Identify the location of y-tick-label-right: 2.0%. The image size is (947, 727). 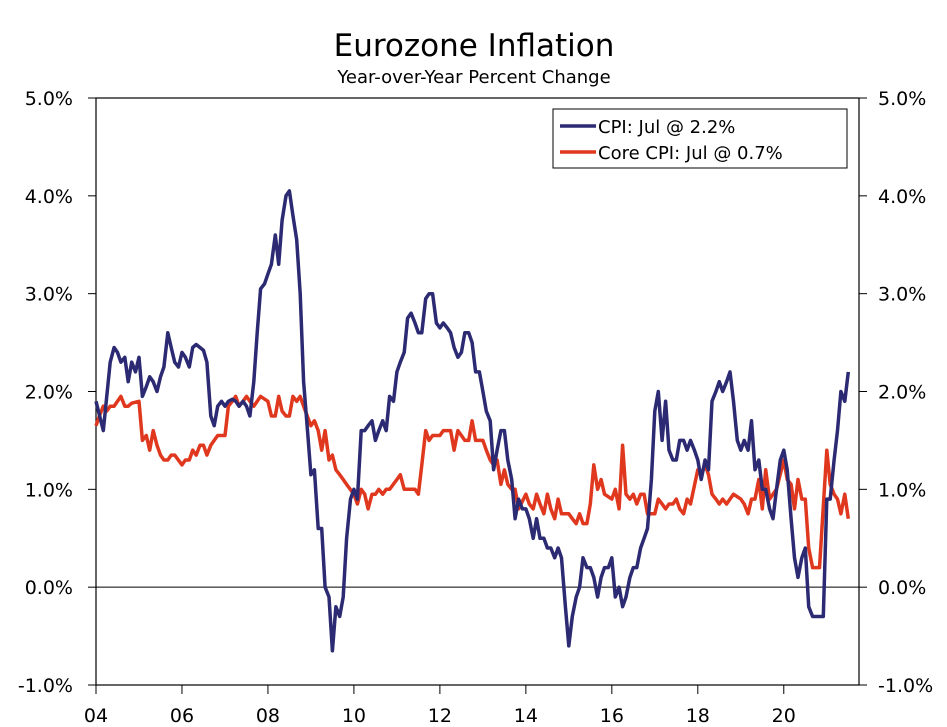
(902, 393).